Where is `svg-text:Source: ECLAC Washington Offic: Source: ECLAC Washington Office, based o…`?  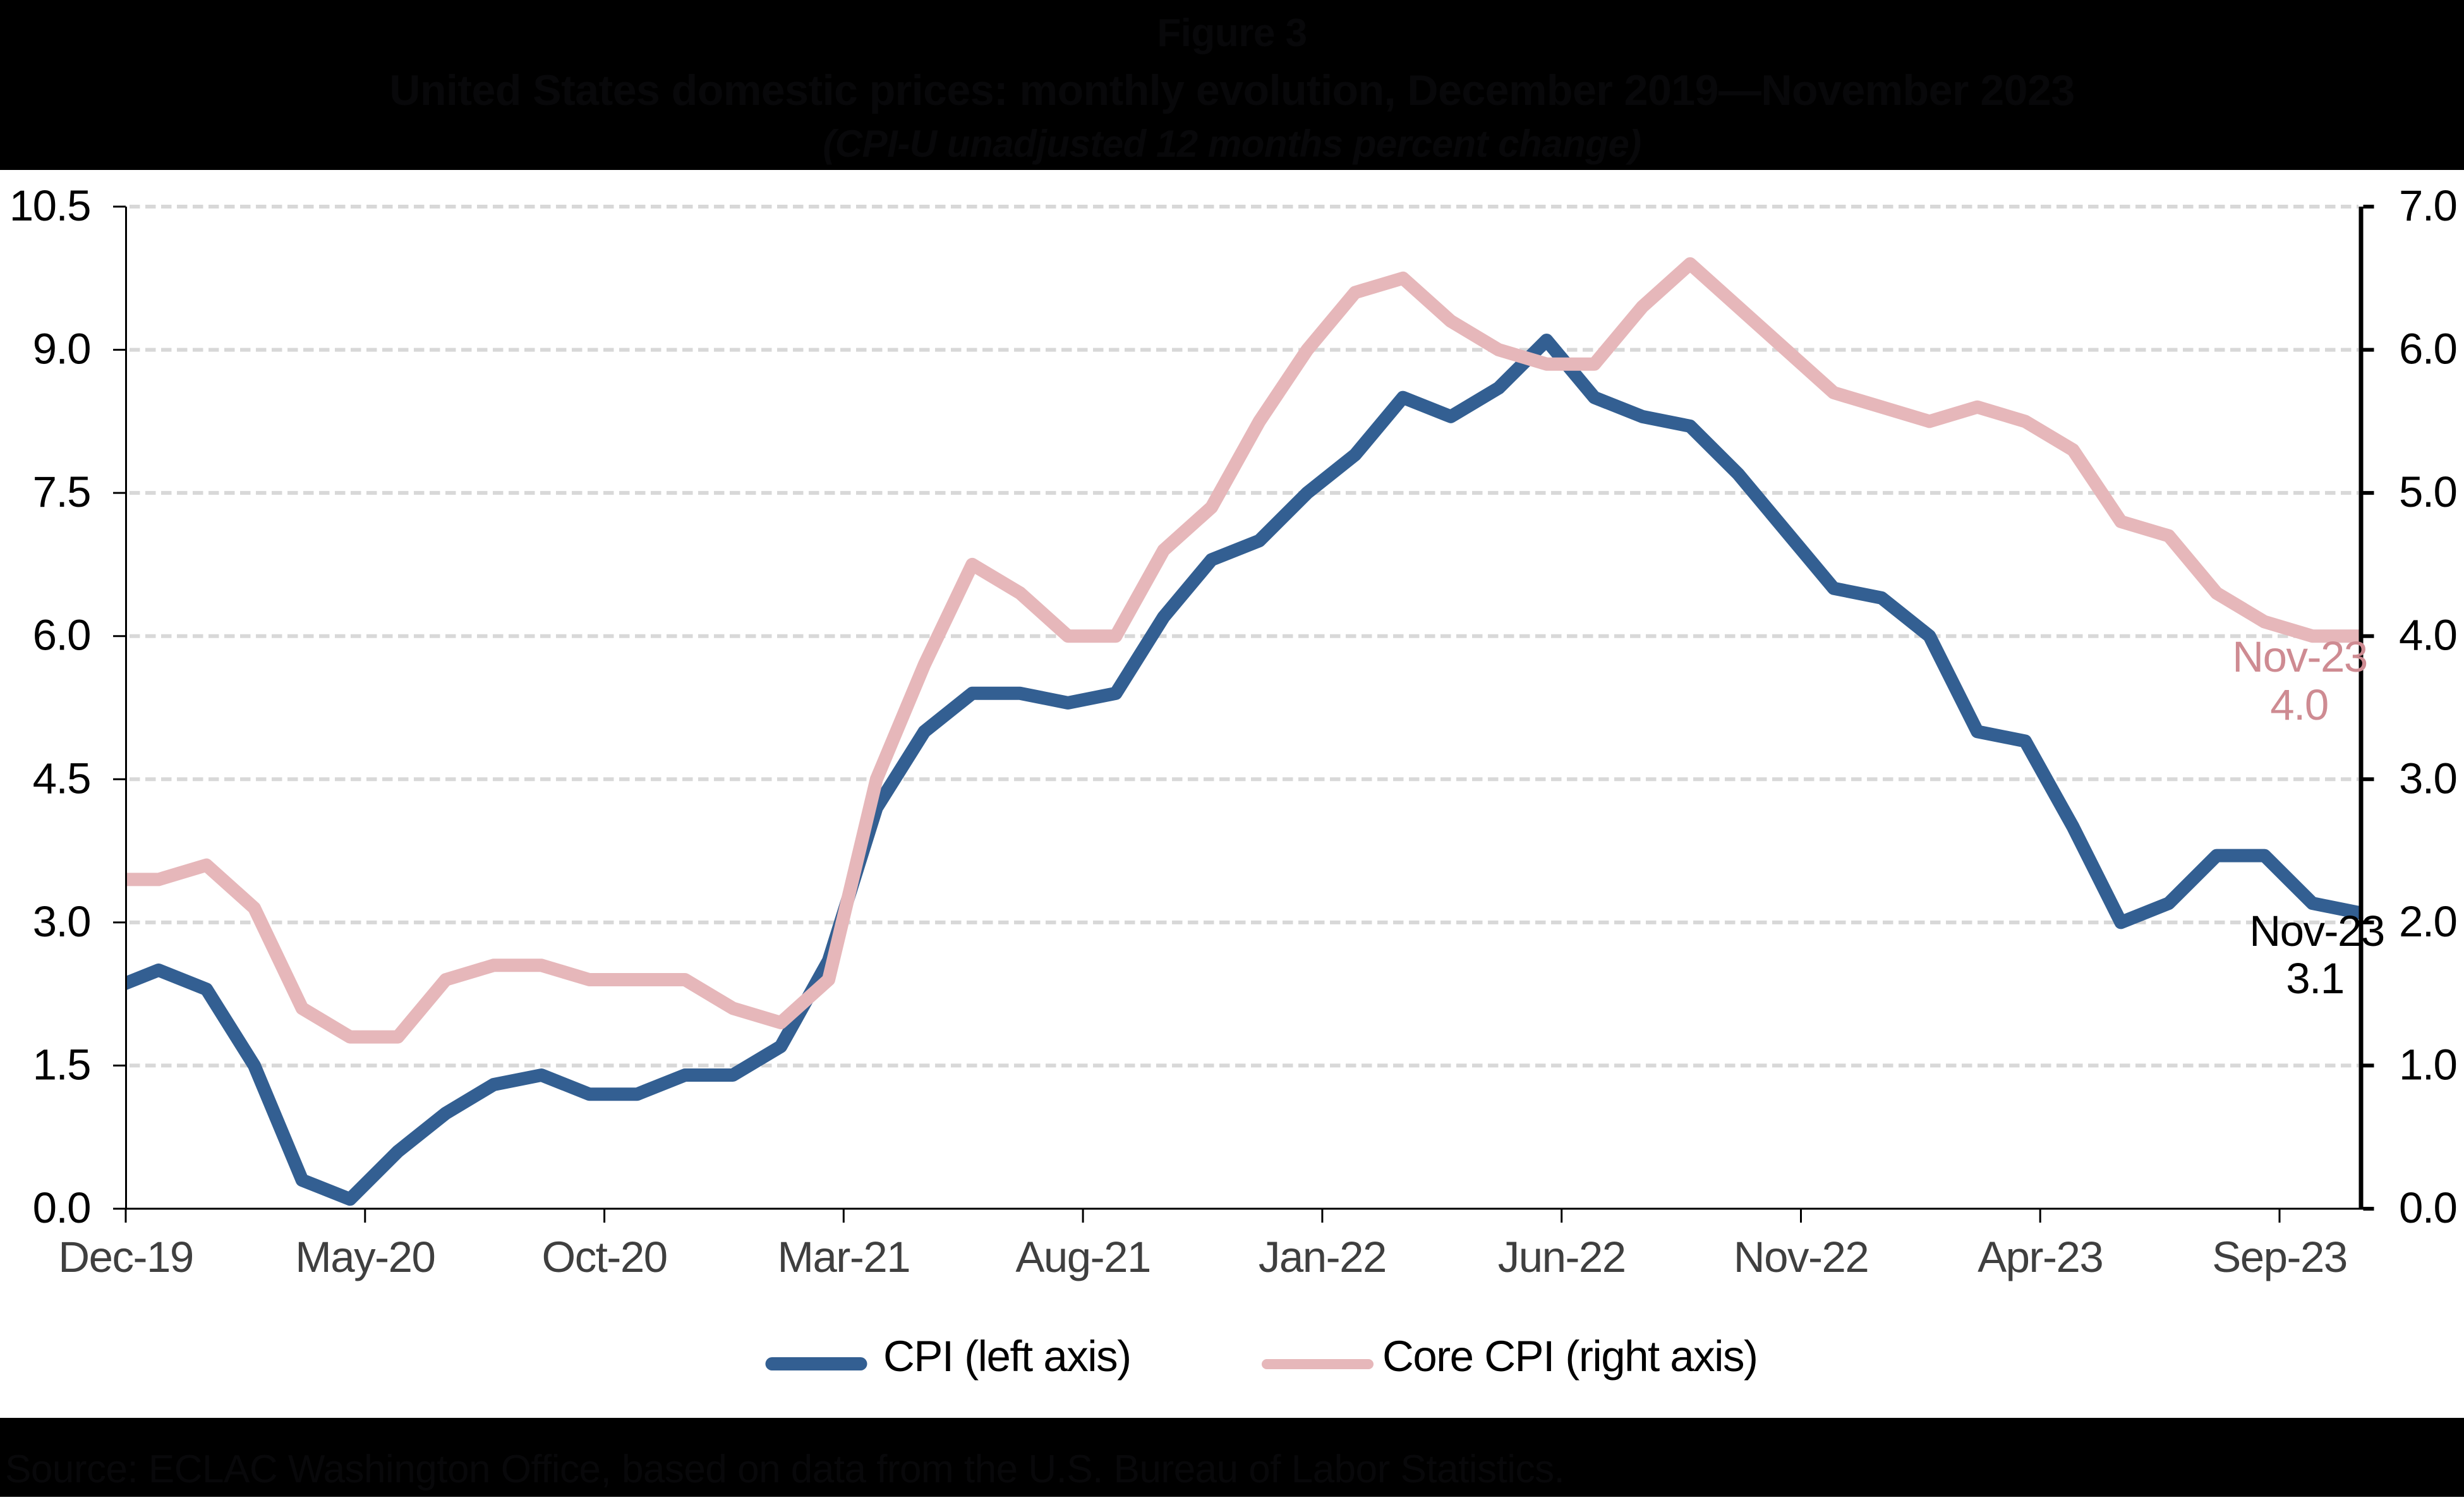
svg-text:Source: ECLAC Washington Offic: Source: ECLAC Washington Office, based o… is located at coordinates (784, 1469).